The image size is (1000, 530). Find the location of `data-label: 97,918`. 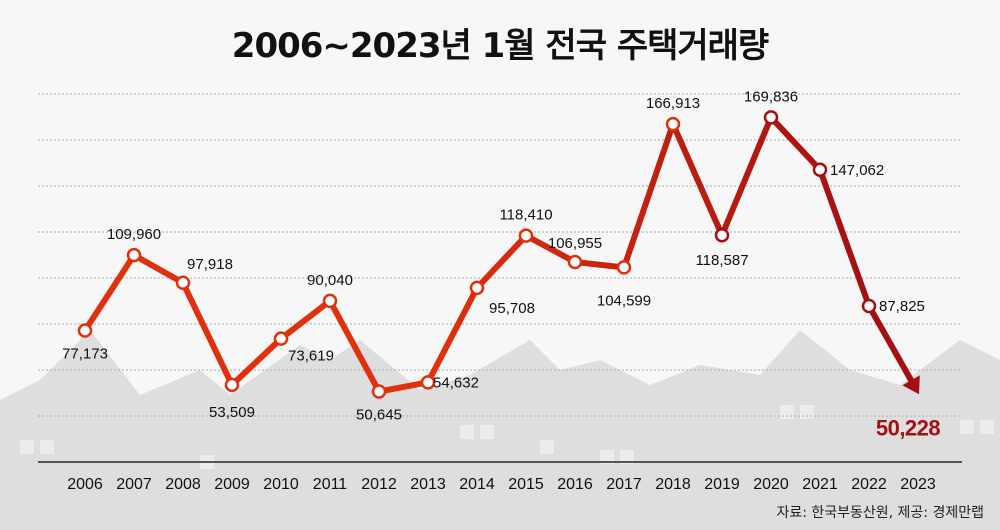

data-label: 97,918 is located at coordinates (210, 264).